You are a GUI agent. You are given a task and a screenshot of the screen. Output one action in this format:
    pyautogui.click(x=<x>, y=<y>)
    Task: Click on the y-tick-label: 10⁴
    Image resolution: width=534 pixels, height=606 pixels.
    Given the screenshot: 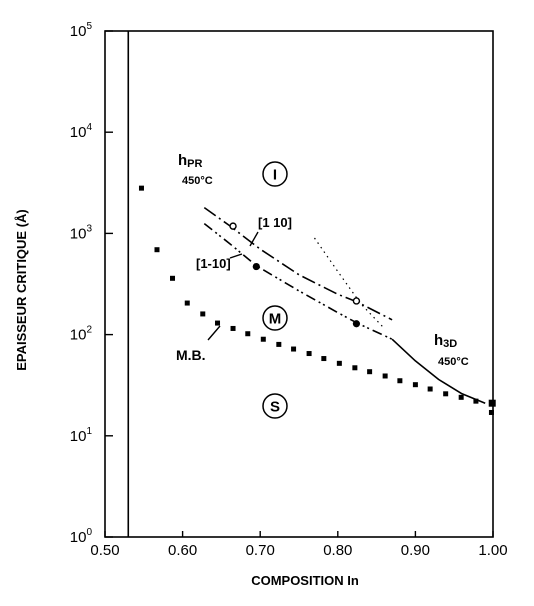 What is the action you would take?
    pyautogui.click(x=81, y=131)
    